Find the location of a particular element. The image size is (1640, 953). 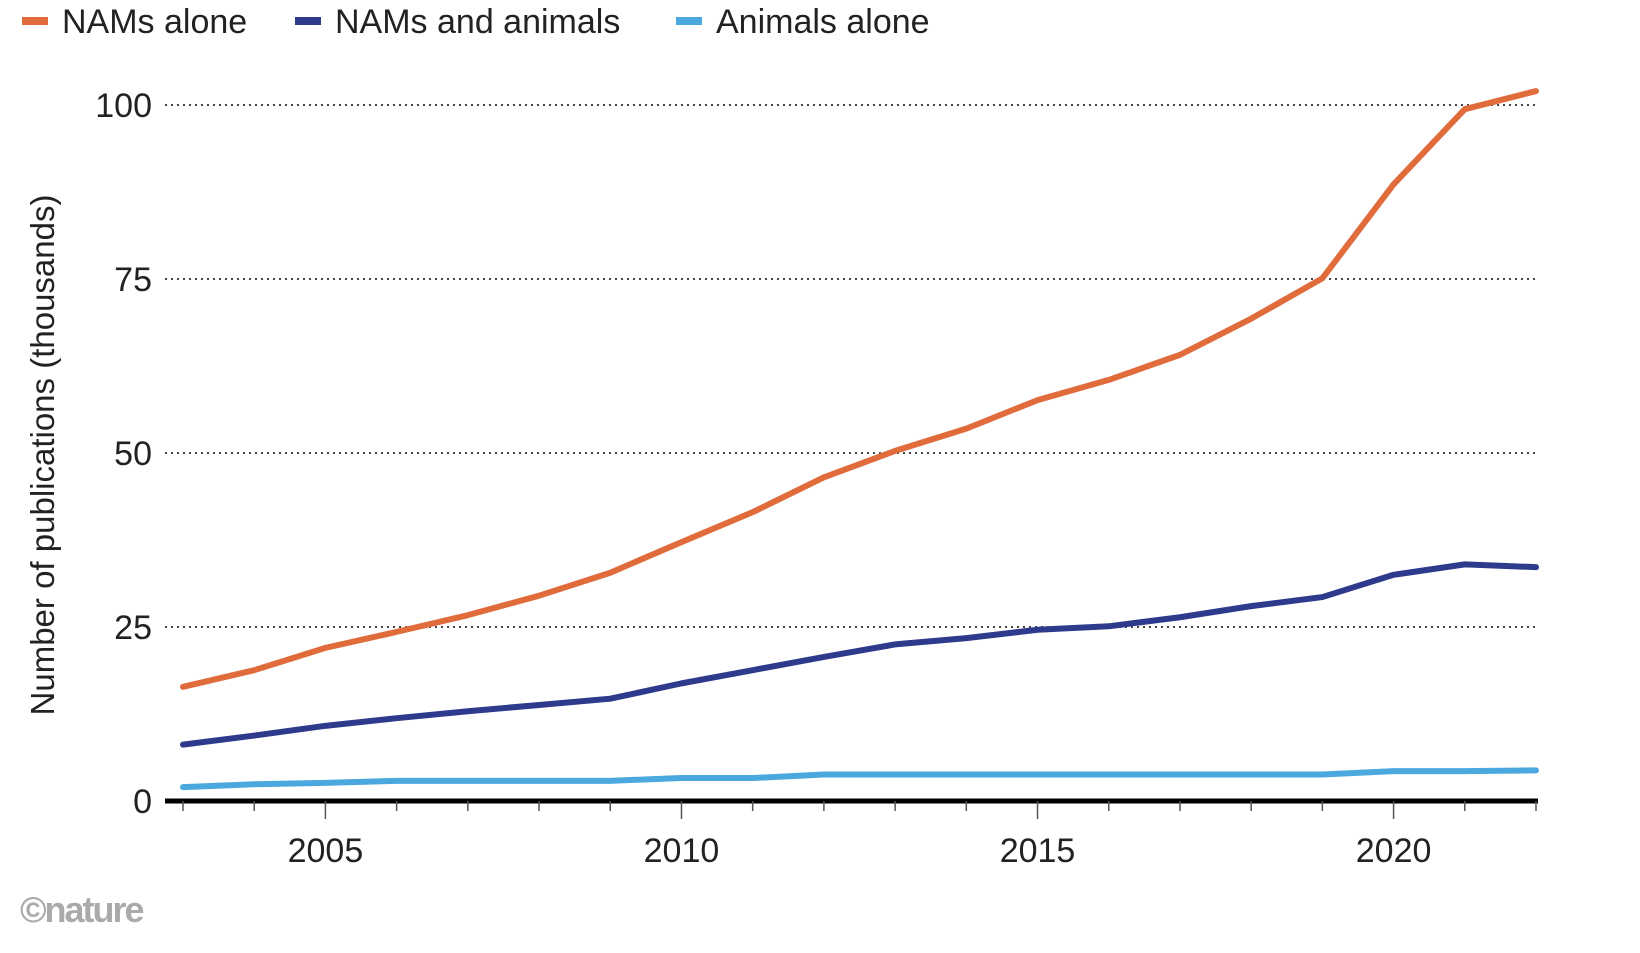

y-tick-label: 100 is located at coordinates (123, 106).